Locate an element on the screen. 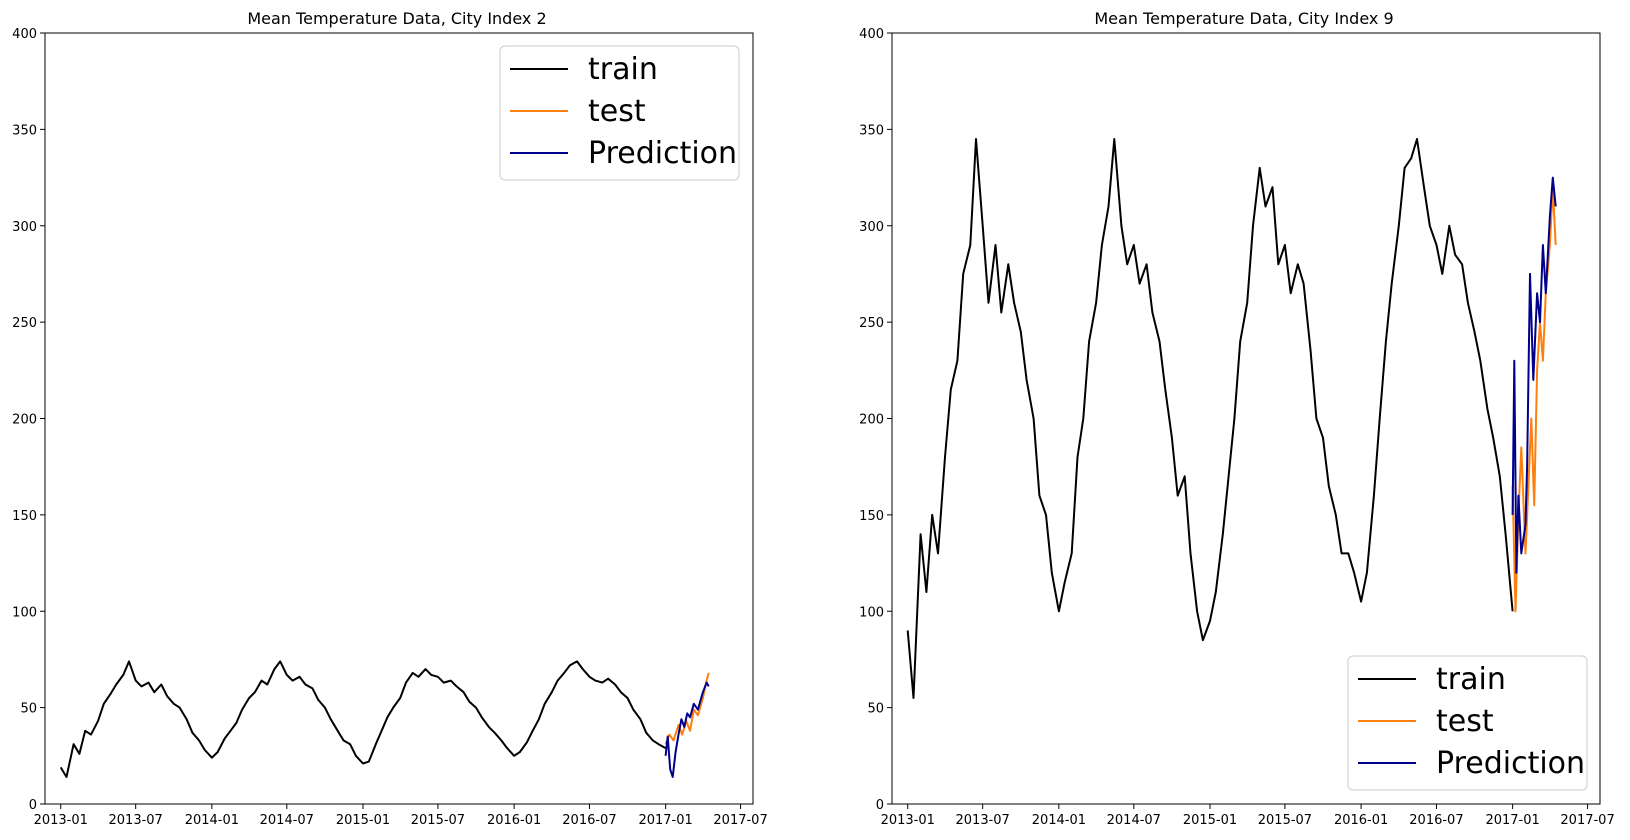  chart-title: Mean Temperature Data, City Index 2 is located at coordinates (396, 18).